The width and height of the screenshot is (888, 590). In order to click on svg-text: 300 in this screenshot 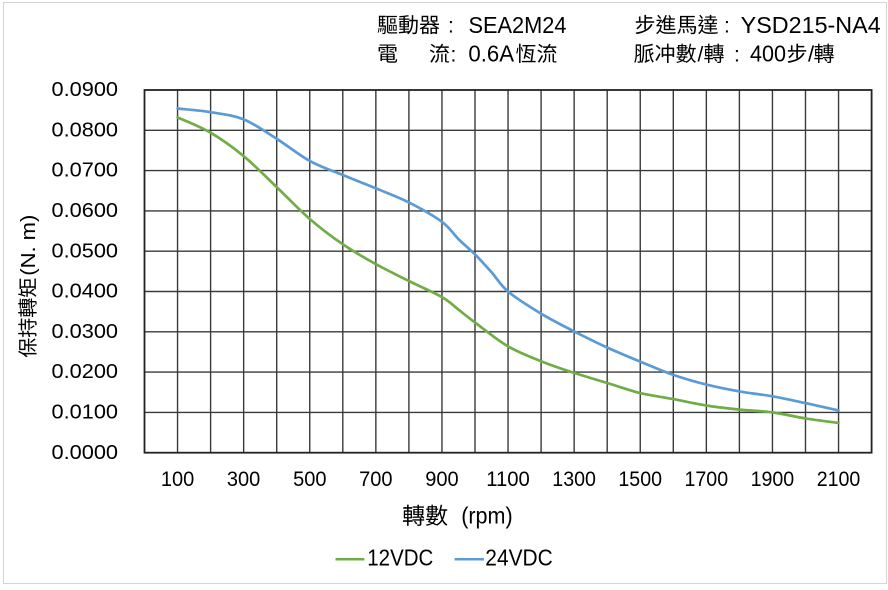, I will do `click(243, 479)`.